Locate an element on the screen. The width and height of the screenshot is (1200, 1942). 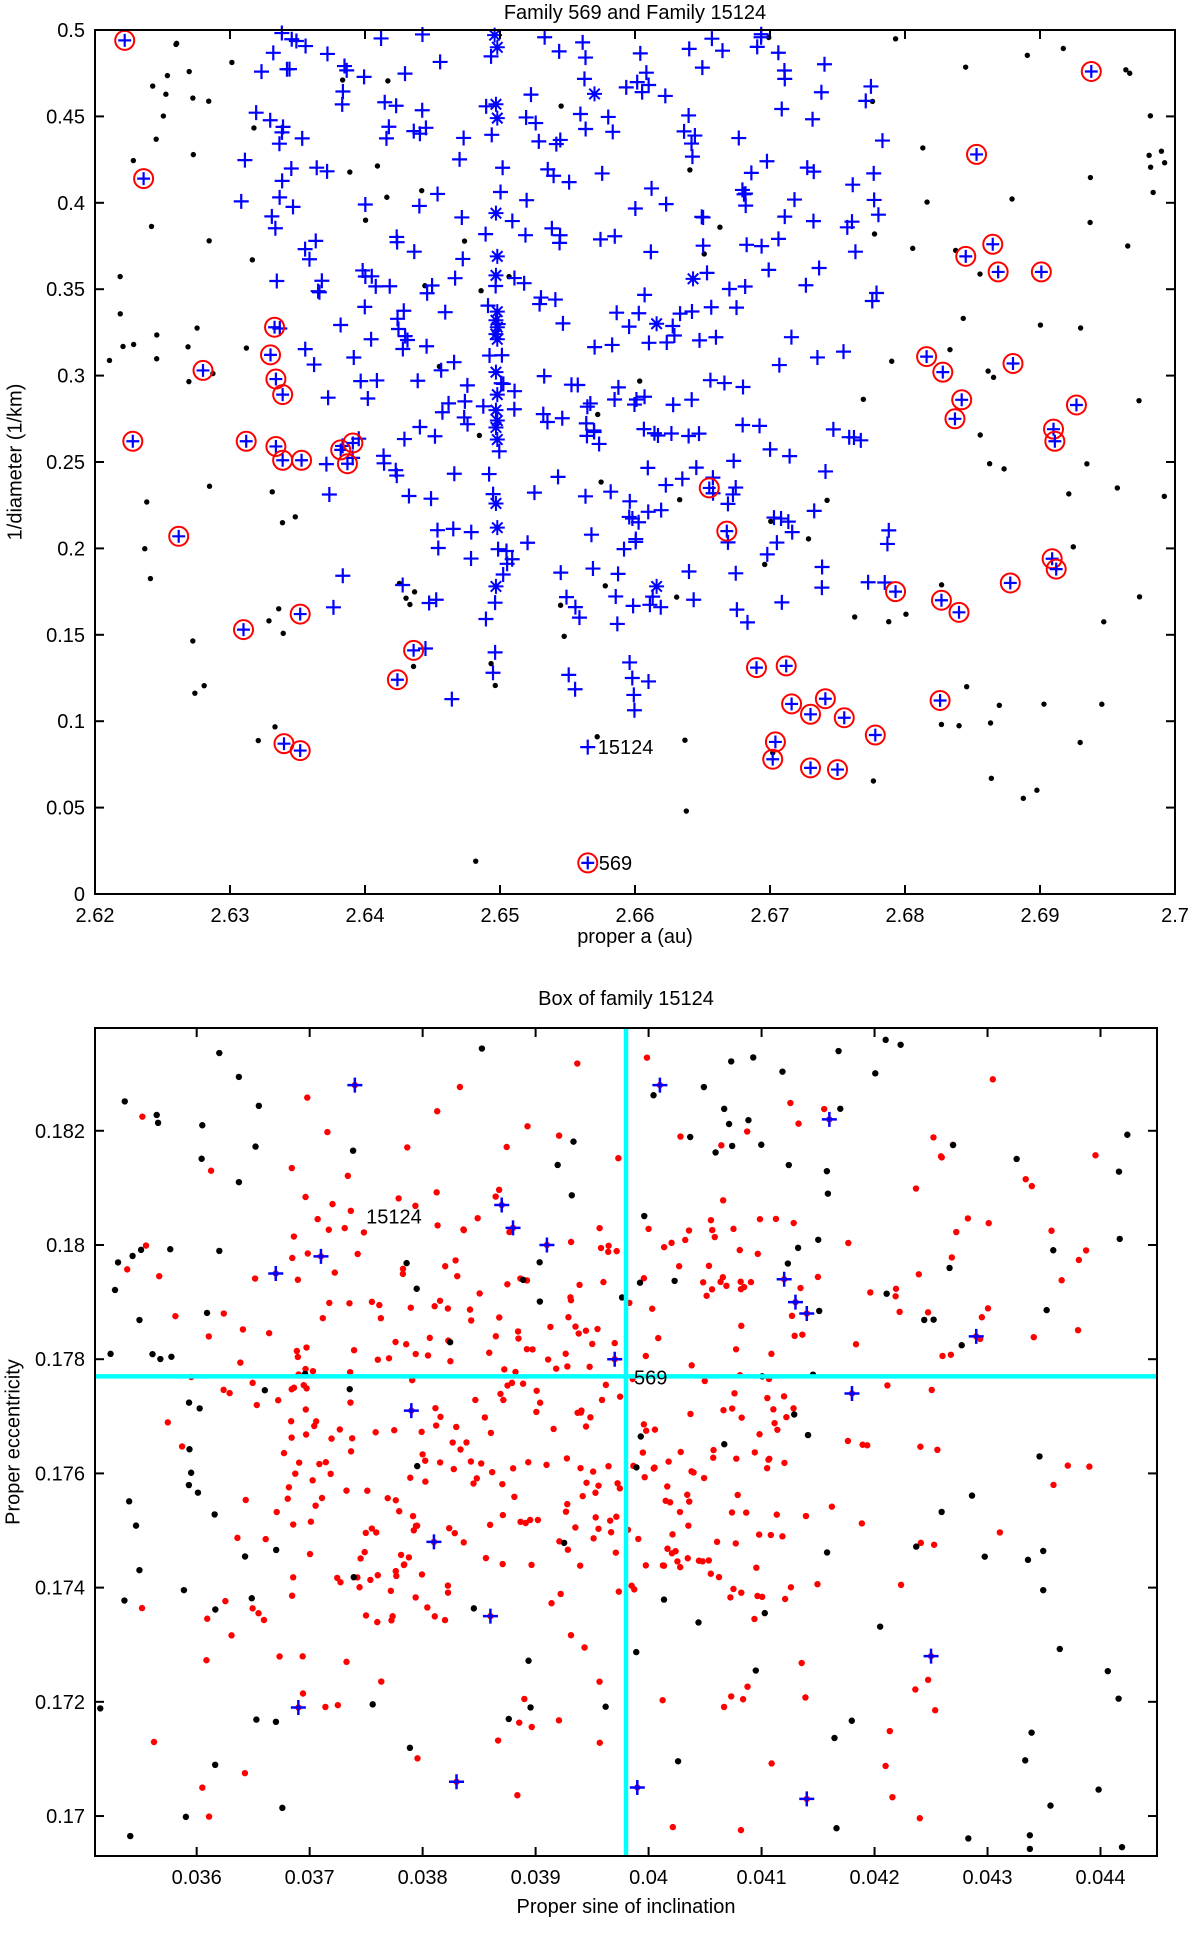
x-tick-label: 2.69 is located at coordinates (1040, 916).